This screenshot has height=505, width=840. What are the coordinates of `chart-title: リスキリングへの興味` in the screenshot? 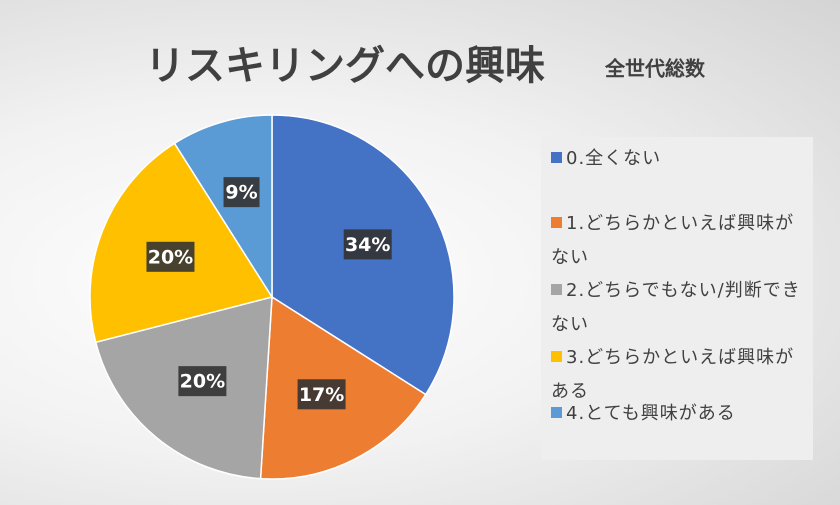 It's located at (345, 66).